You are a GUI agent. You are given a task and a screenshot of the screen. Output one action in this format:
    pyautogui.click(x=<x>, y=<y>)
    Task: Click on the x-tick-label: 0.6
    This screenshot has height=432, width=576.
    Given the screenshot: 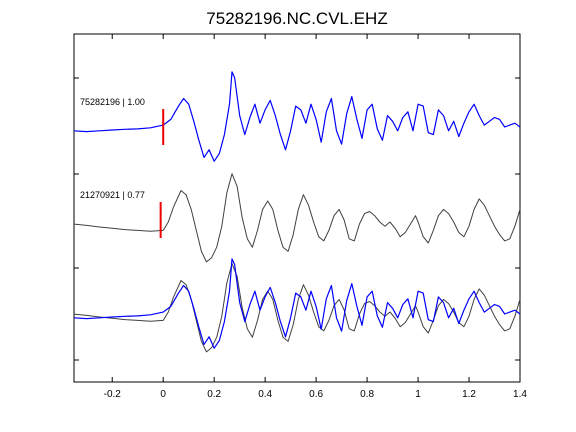 What is the action you would take?
    pyautogui.click(x=316, y=394)
    